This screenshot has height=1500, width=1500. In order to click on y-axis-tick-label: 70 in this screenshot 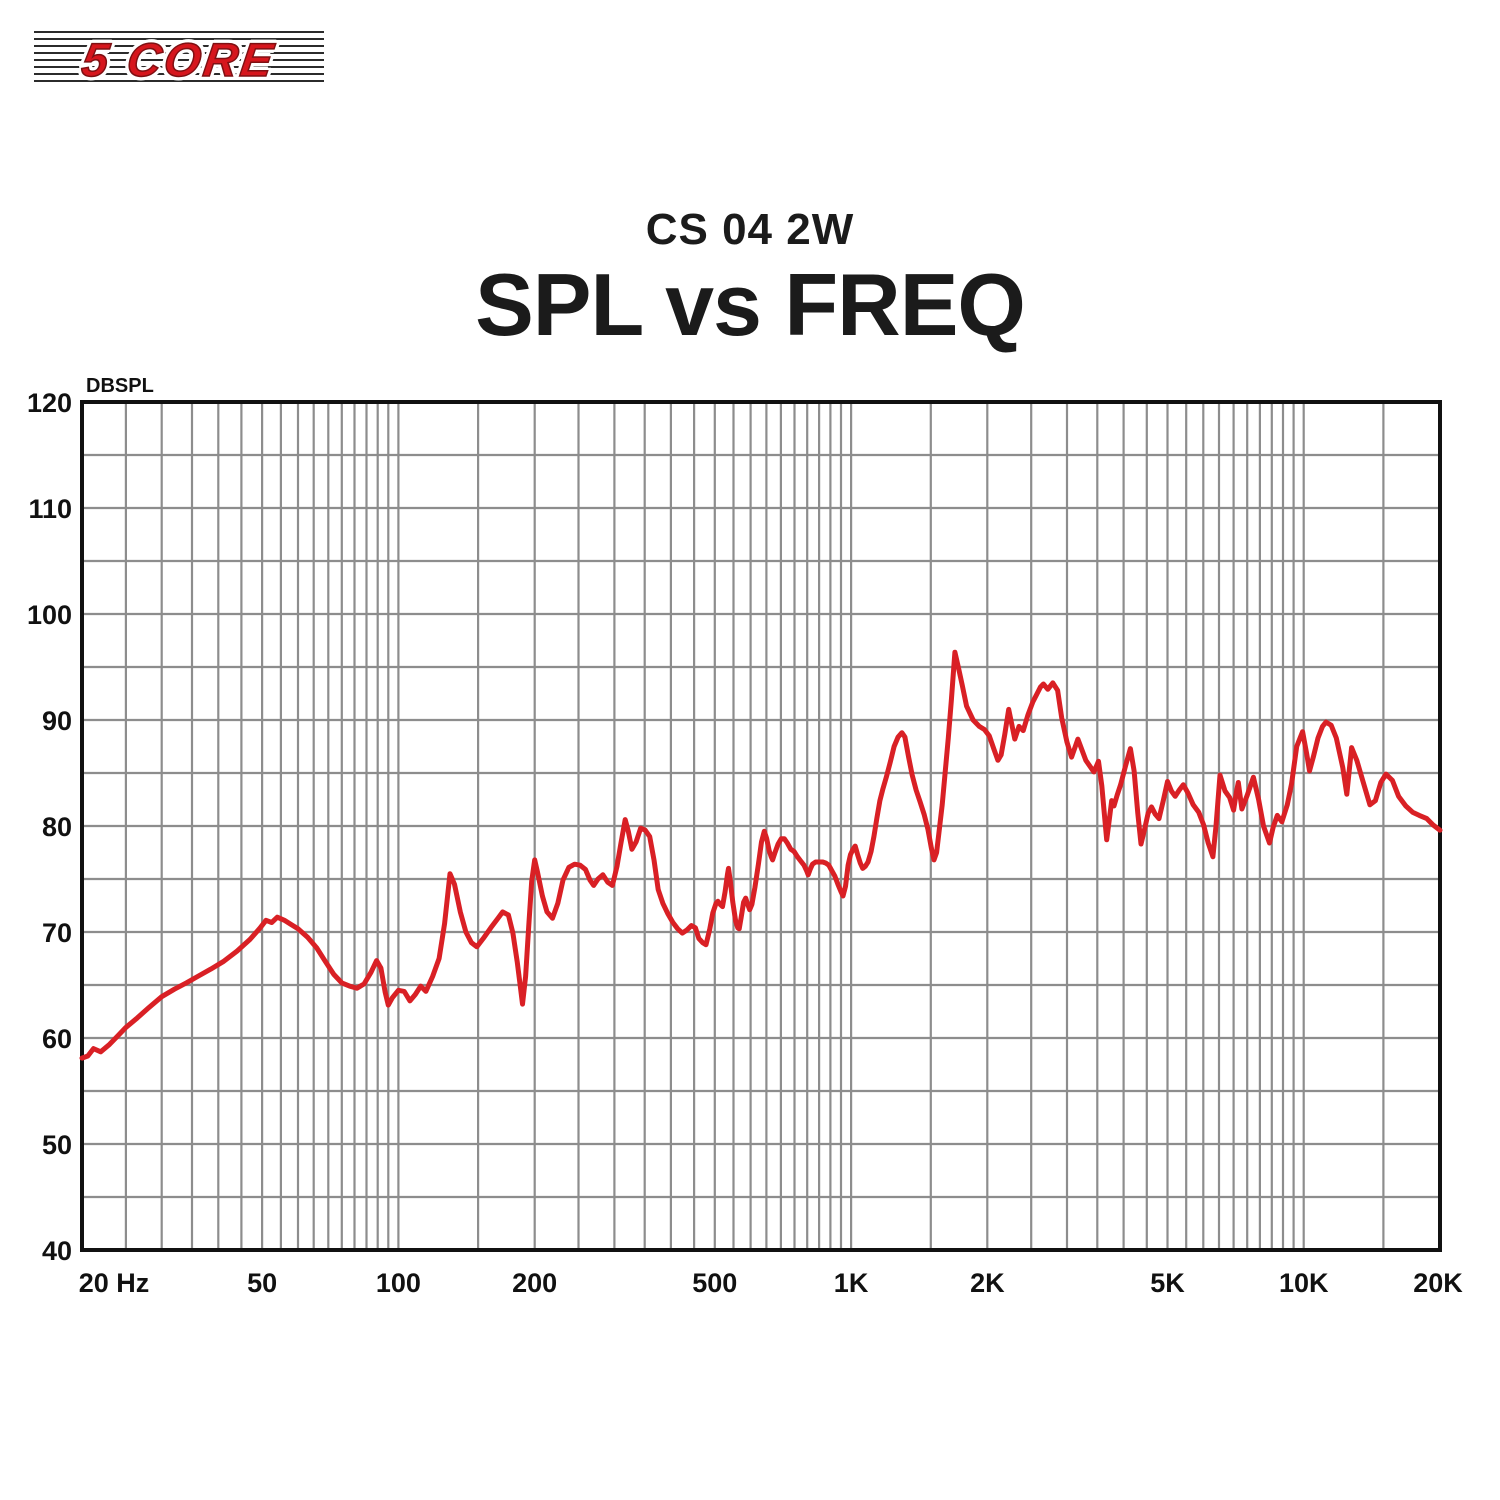, I will do `click(57, 933)`.